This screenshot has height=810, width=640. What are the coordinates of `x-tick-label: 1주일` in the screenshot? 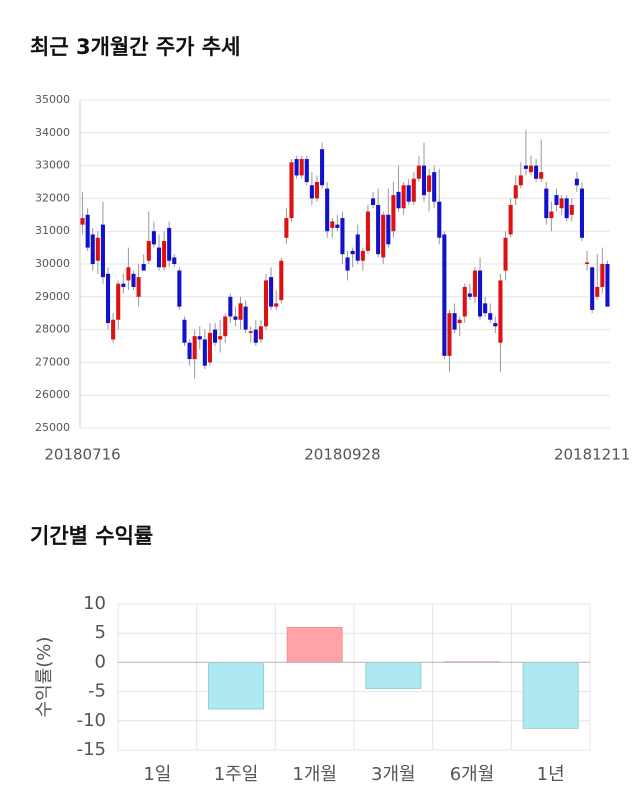 It's located at (236, 774).